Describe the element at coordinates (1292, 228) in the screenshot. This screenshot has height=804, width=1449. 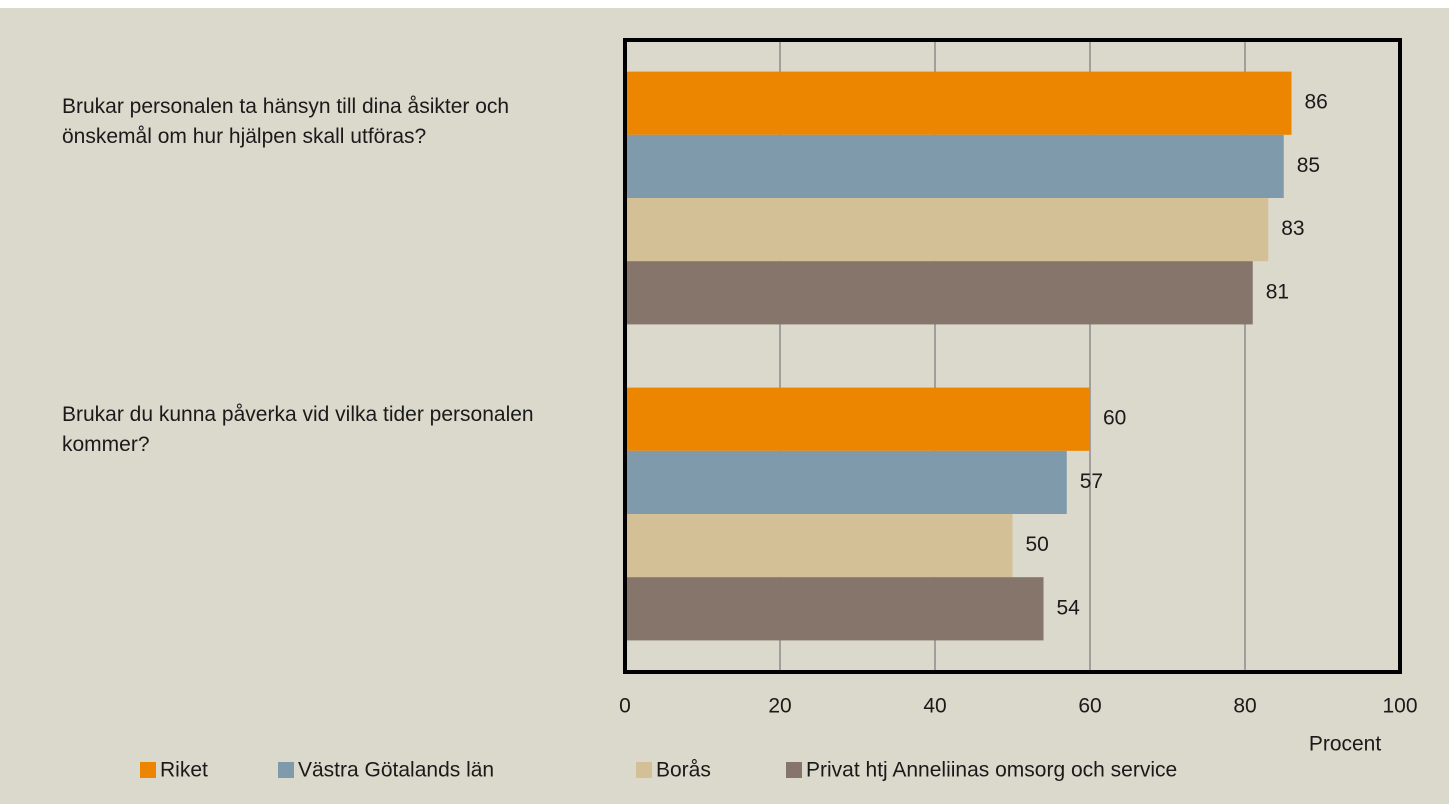
I see `data-label: 83` at that location.